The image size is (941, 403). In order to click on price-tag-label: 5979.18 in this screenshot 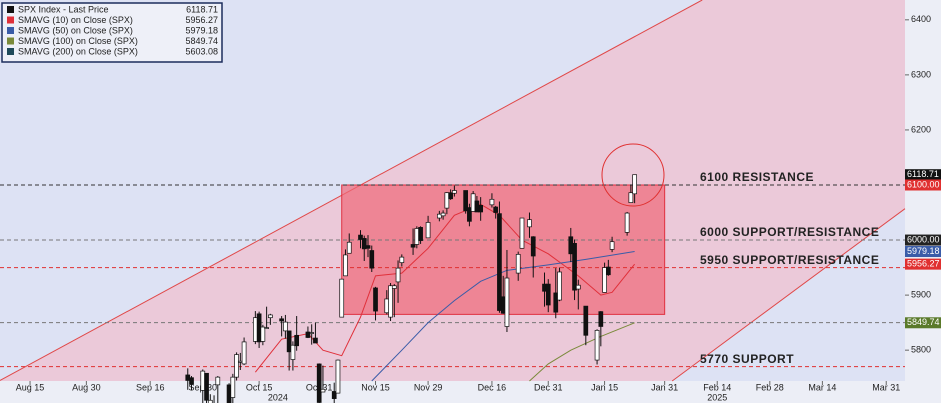, I will do `click(923, 251)`.